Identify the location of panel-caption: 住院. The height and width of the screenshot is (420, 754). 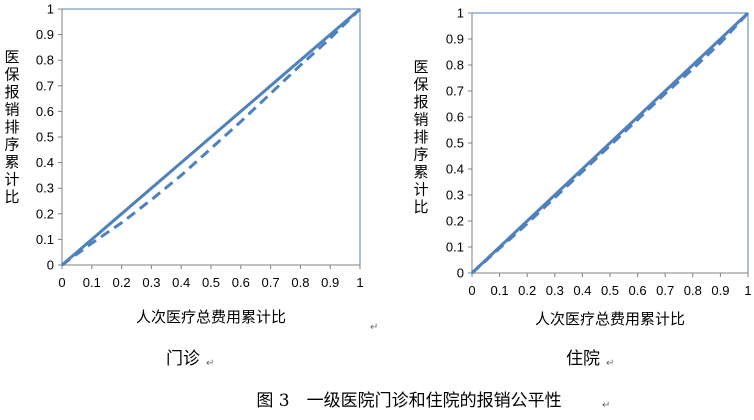
(583, 359).